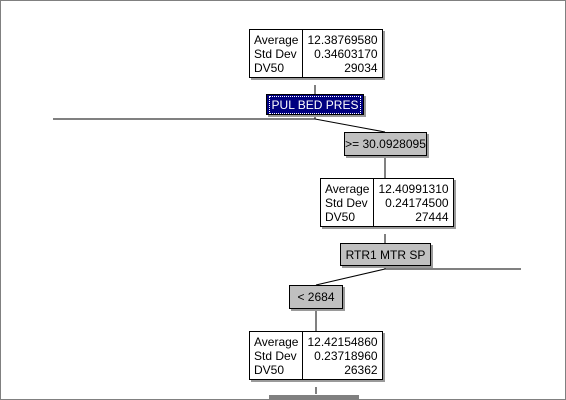  I want to click on split-label: PUL BED PRES, so click(315, 104).